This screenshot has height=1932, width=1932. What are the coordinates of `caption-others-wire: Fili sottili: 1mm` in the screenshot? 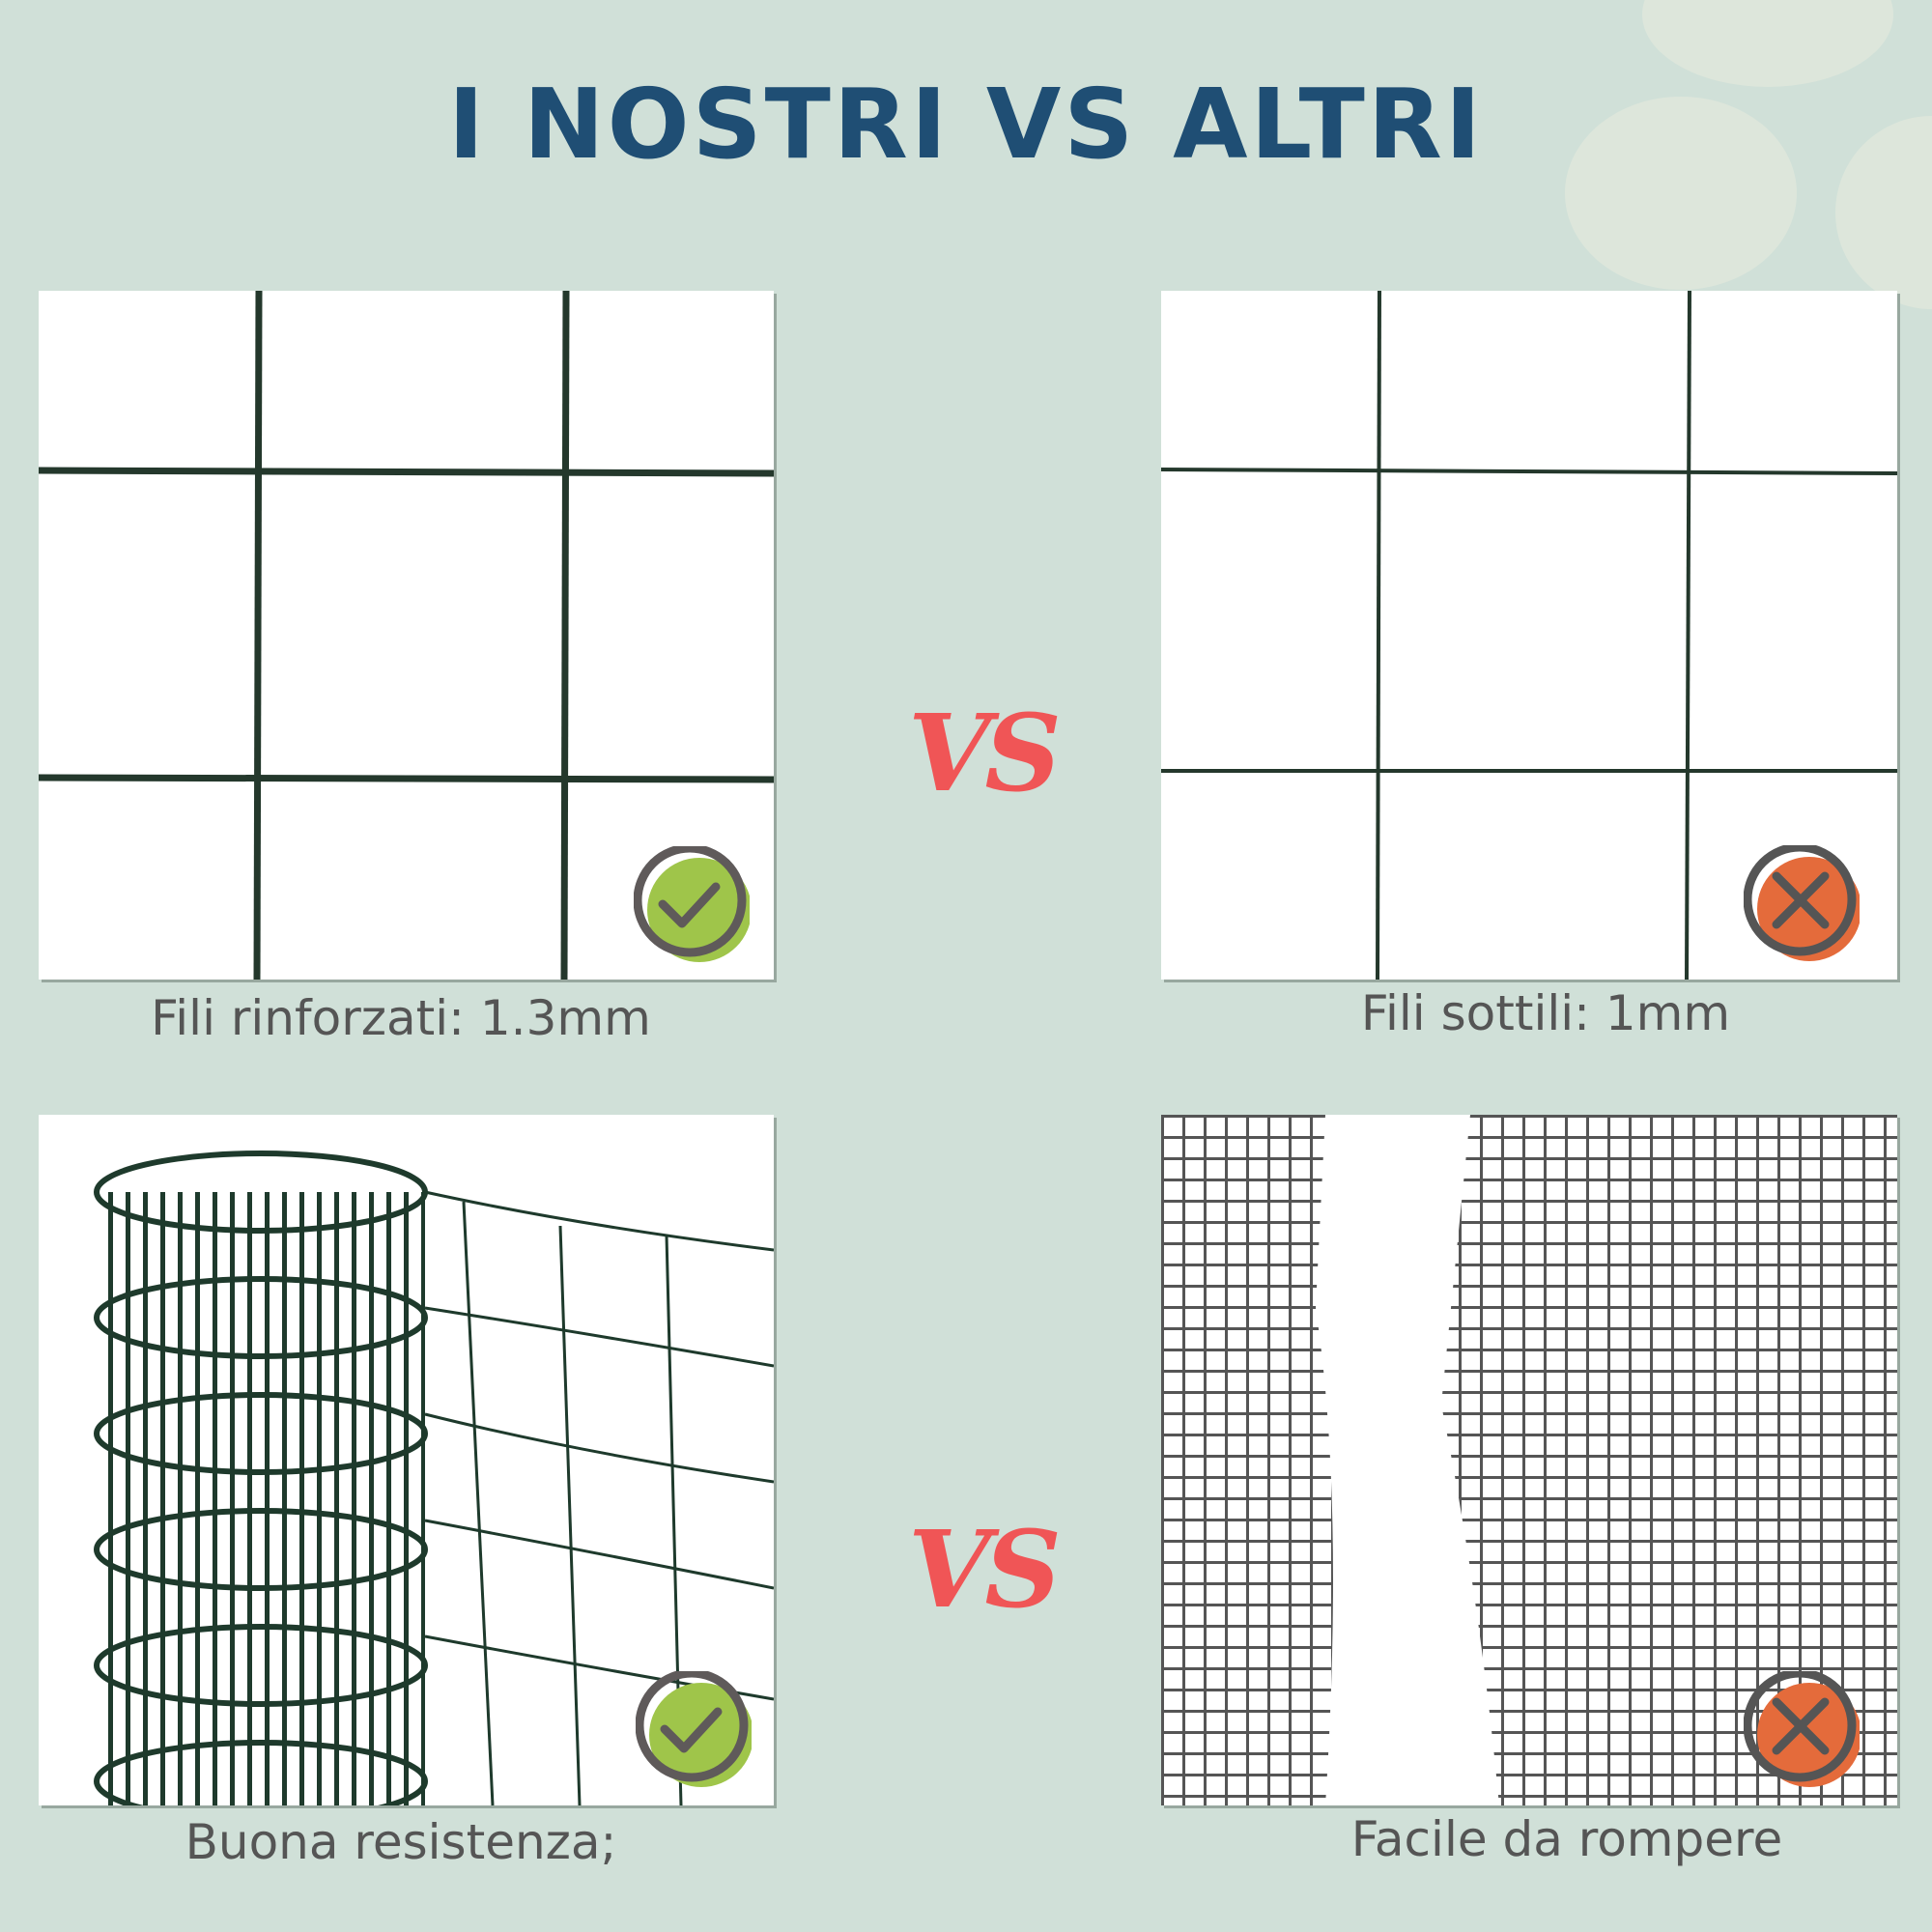 It's located at (1545, 1013).